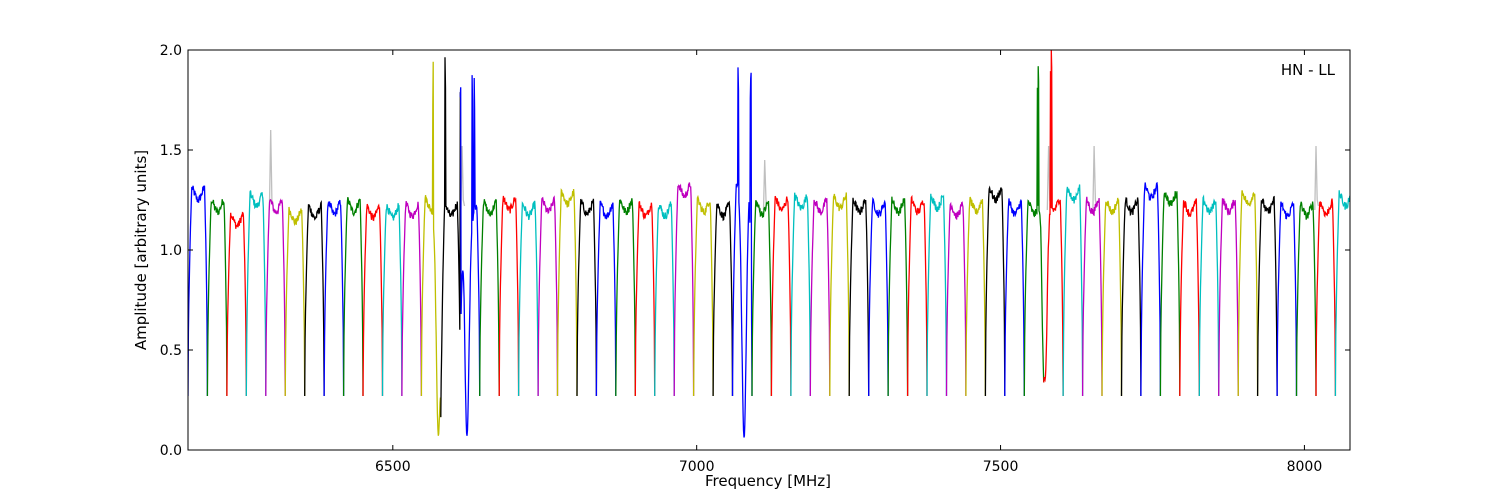 This screenshot has width=1500, height=500. Describe the element at coordinates (768, 481) in the screenshot. I see `x-axis-label: Frequency [MHz]` at that location.